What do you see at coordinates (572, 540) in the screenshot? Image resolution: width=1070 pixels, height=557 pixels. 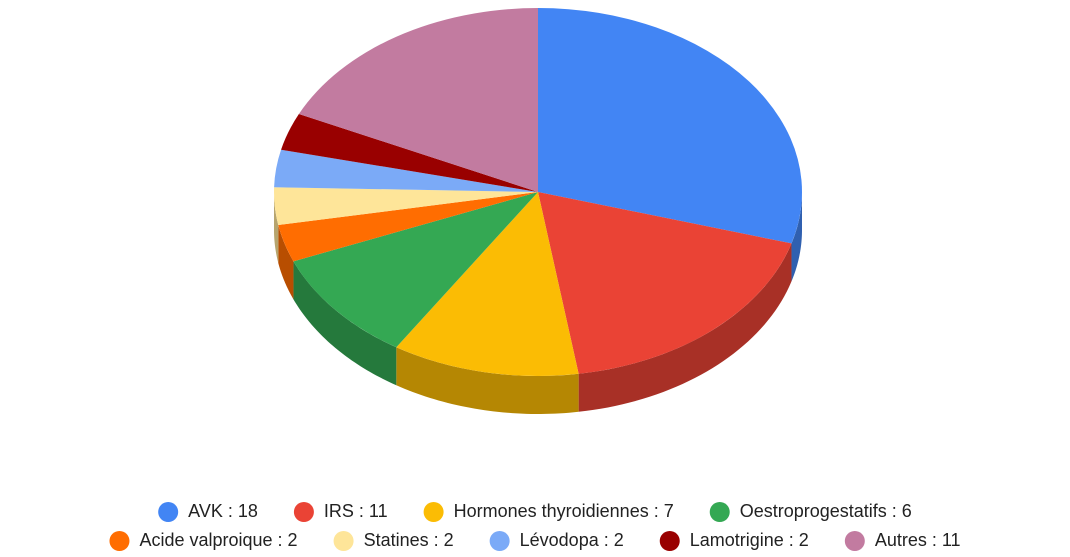 I see `legend-label: Lévodopa : 2` at bounding box center [572, 540].